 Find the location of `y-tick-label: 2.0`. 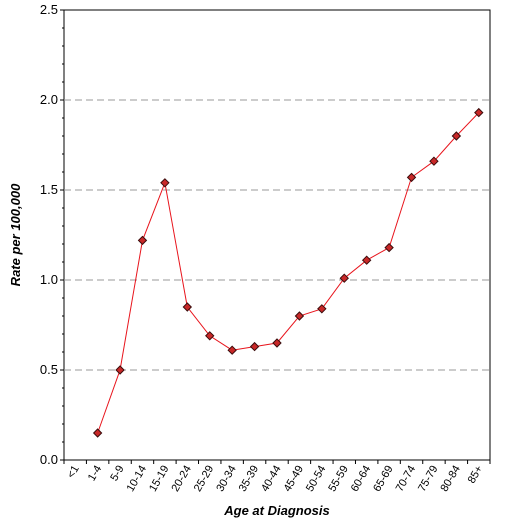

y-tick-label: 2.0 is located at coordinates (49, 99).